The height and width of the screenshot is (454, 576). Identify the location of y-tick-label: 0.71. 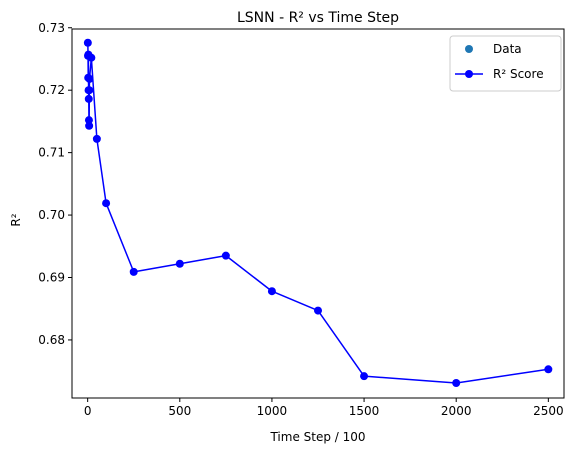
(51, 153).